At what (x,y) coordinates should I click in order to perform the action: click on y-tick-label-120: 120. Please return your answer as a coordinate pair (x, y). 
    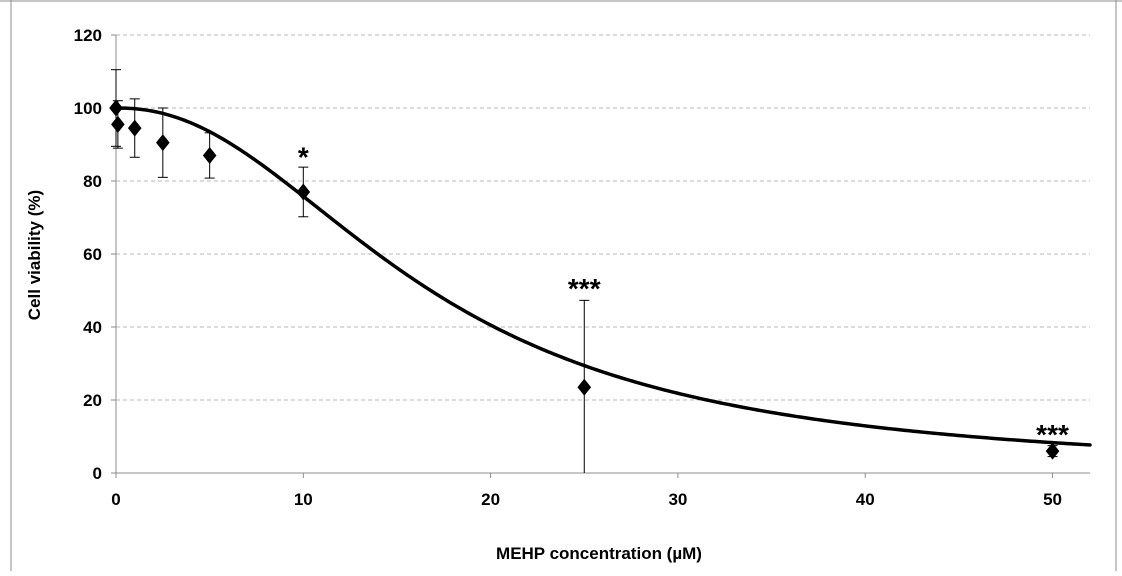
    Looking at the image, I should click on (88, 35).